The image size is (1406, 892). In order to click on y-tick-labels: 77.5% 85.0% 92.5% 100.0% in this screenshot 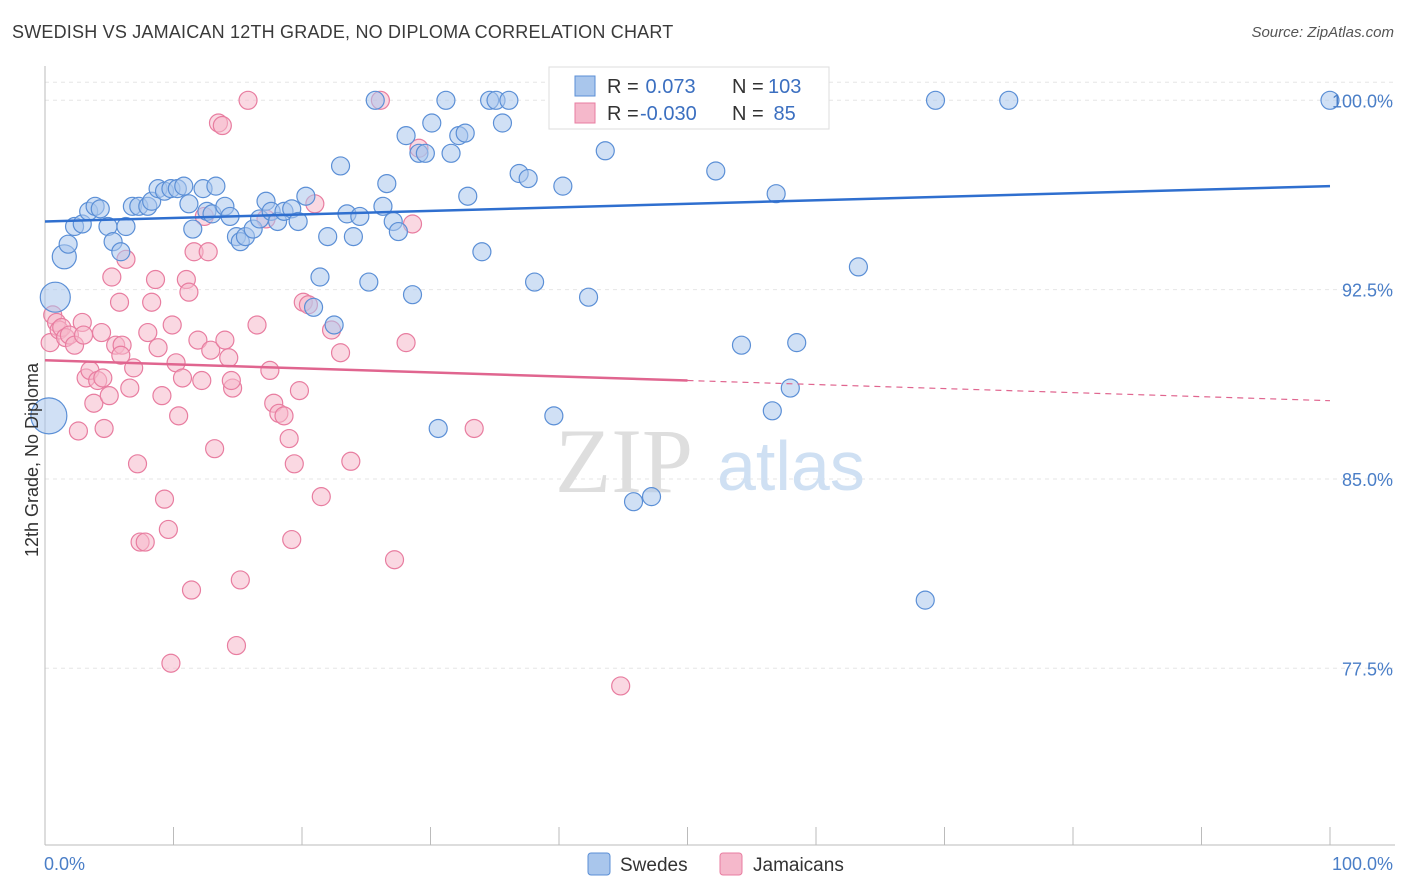, I will do `click(1362, 385)`.